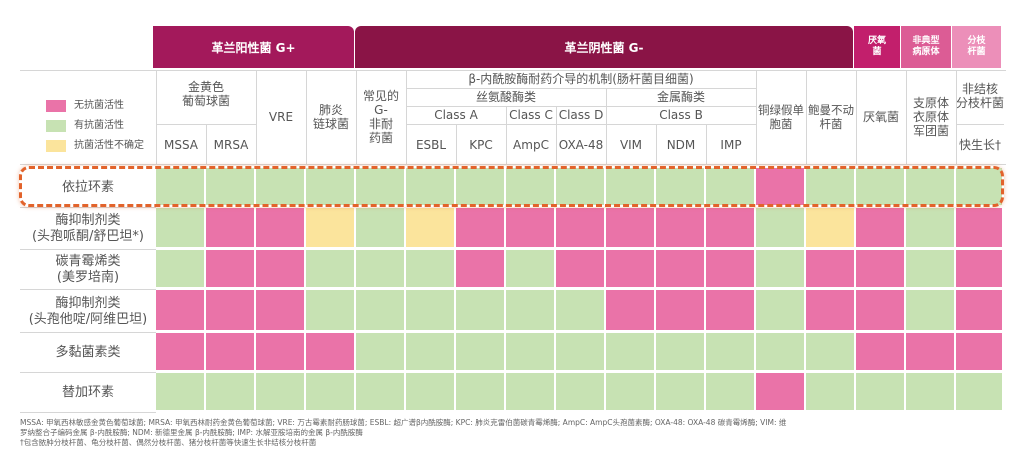 This screenshot has width=1028, height=462. What do you see at coordinates (880, 117) in the screenshot?
I see `header-anaerobe: 厌氧菌` at bounding box center [880, 117].